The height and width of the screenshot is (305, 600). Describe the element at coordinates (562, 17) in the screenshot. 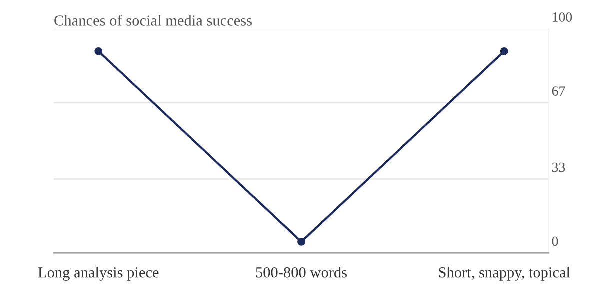

I see `y-tick-label: 100` at that location.